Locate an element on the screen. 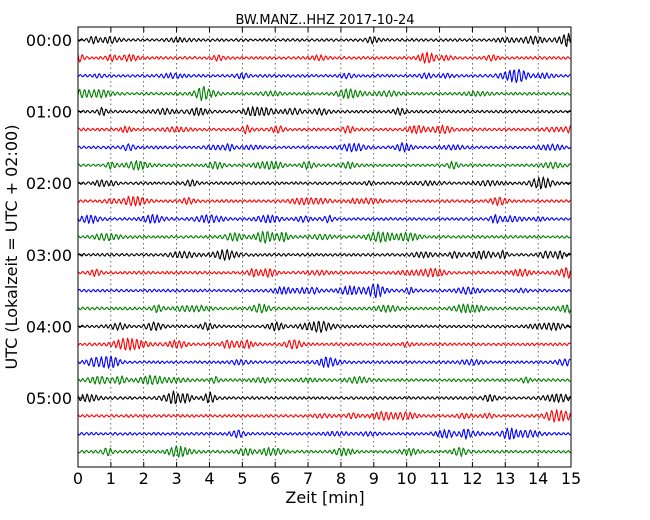 This screenshot has width=650, height=520. x-tick-label: 1 is located at coordinates (111, 478).